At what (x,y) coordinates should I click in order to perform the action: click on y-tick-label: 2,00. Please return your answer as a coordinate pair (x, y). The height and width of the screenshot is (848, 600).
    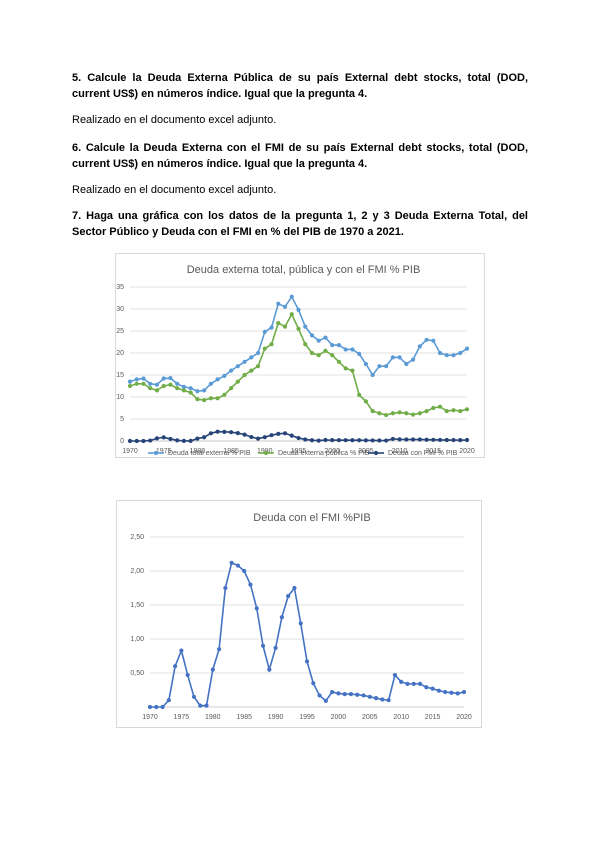
    Looking at the image, I should click on (137, 571).